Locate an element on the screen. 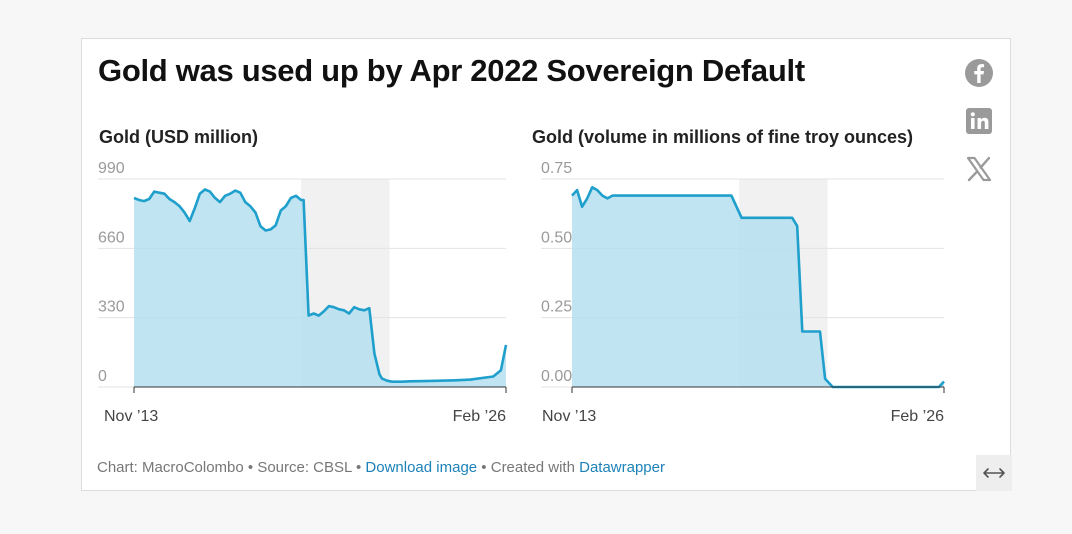  y-tick-label: 0.25 is located at coordinates (556, 307).